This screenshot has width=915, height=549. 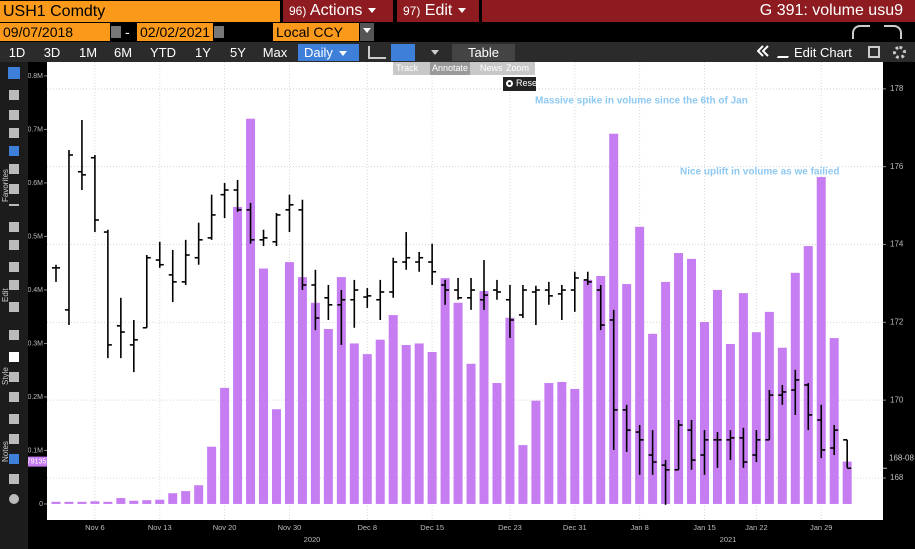 I want to click on end-date-field: 02/02/2021, so click(x=175, y=32).